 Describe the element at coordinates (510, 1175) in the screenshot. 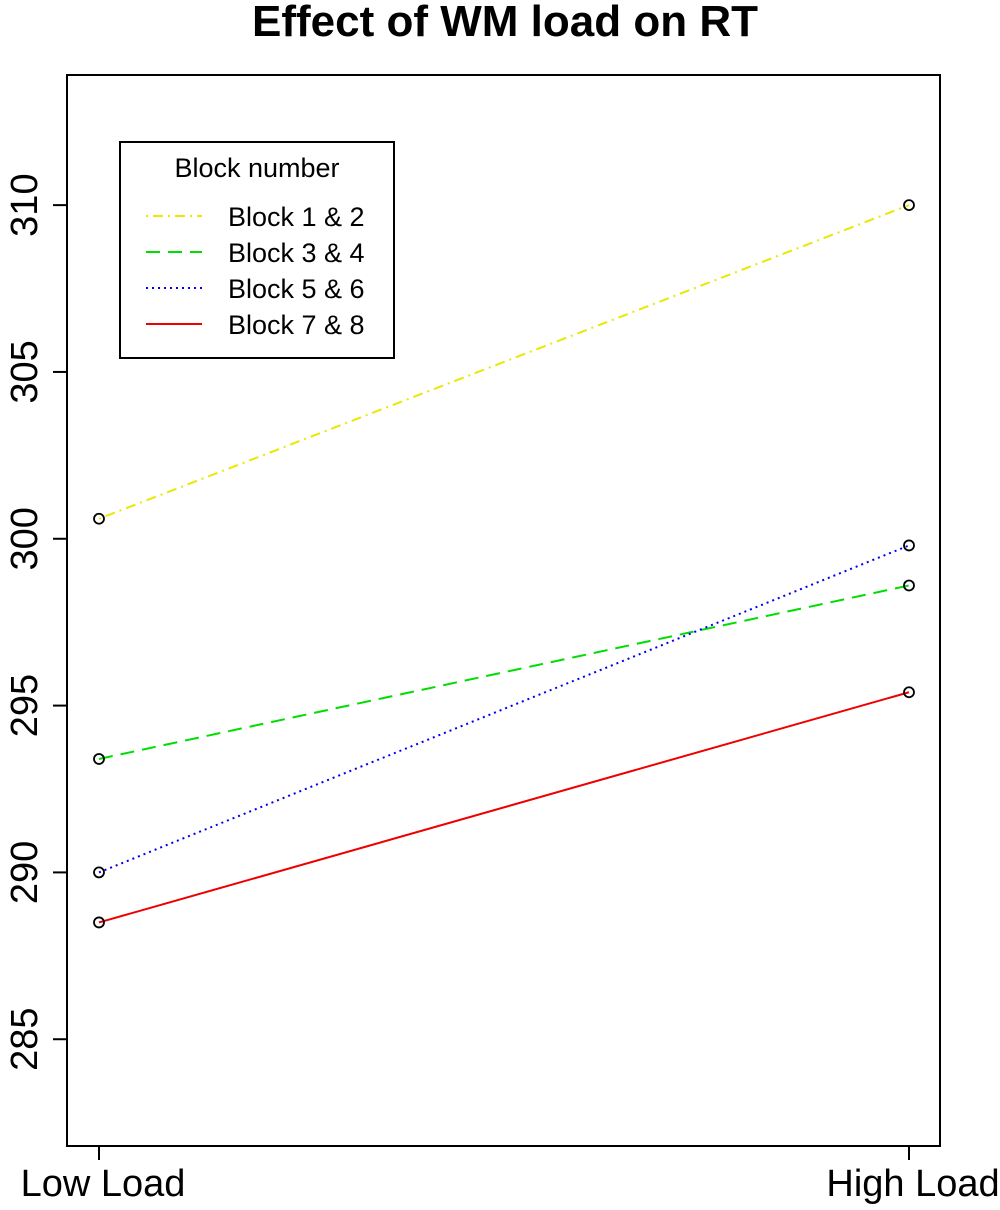

I see `x-axis: Low Load High Load` at that location.